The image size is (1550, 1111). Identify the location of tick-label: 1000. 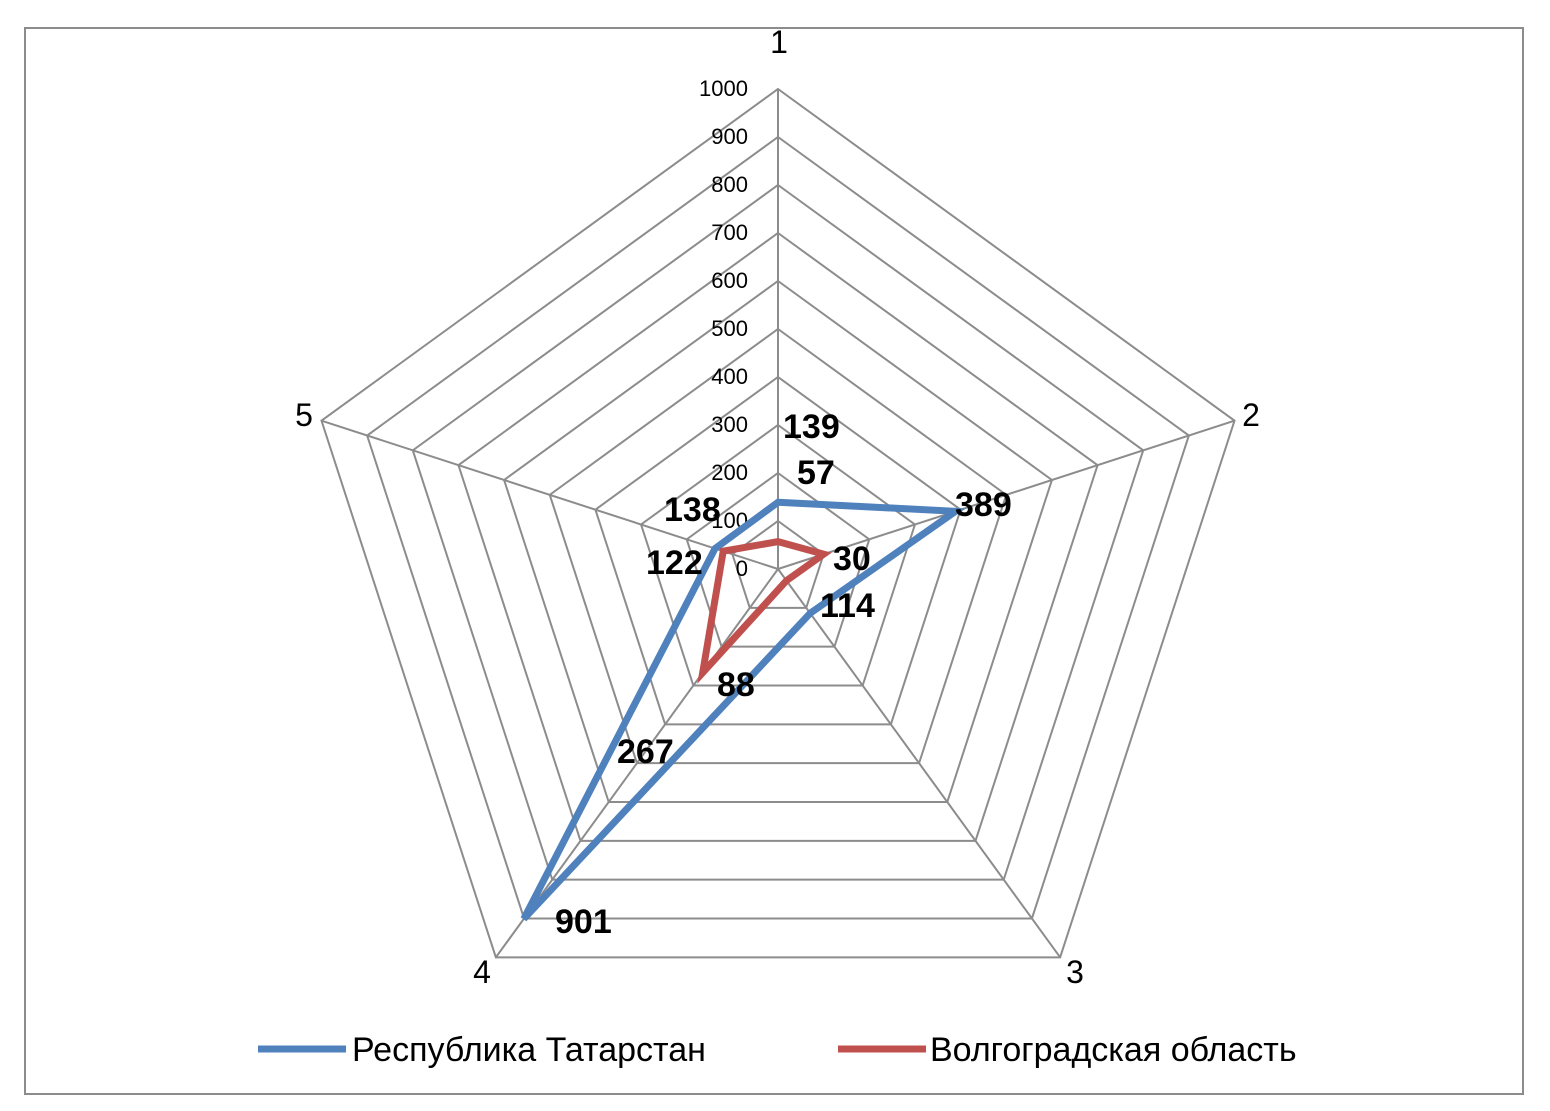
(723, 88).